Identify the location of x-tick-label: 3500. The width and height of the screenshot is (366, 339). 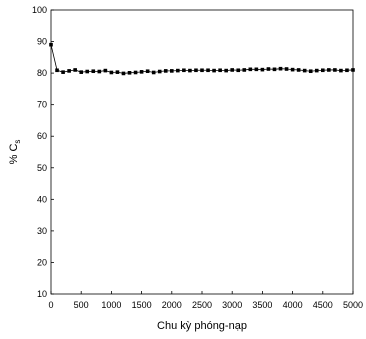
(262, 305).